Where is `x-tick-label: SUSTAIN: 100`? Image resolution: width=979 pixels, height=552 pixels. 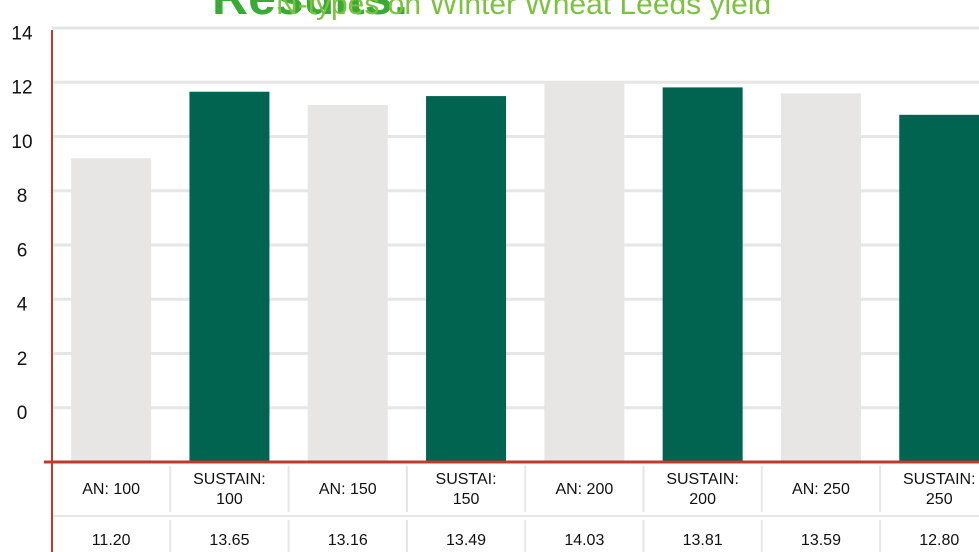
x-tick-label: SUSTAIN: 100 is located at coordinates (229, 489).